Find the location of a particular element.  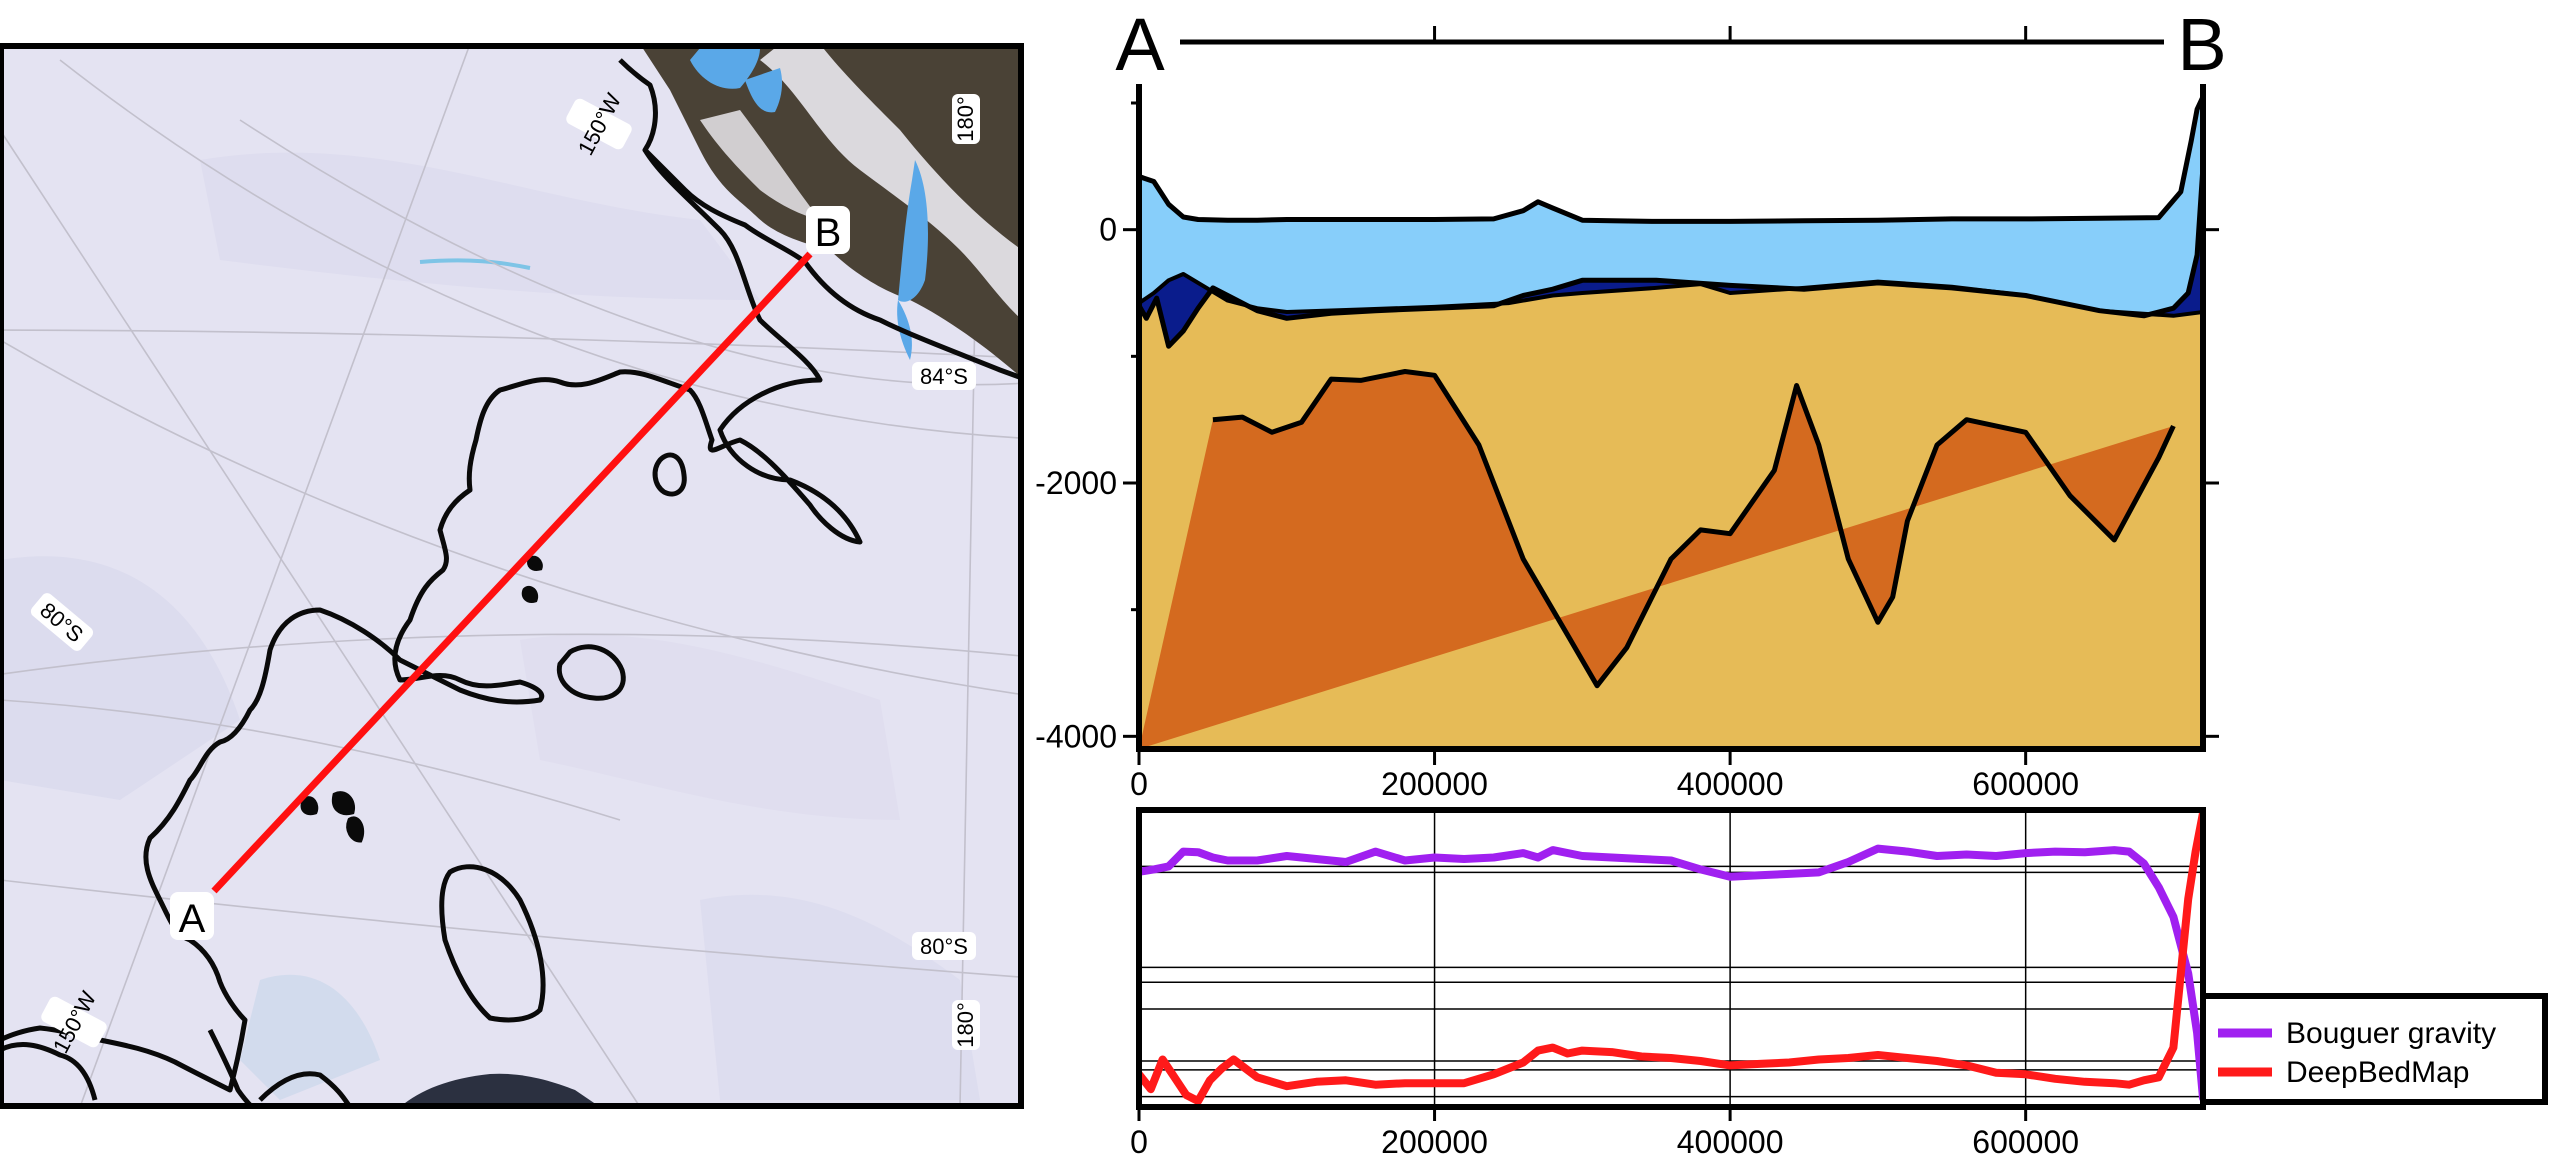

legend-label-bouguer-gravity: Bouguer gravity is located at coordinates (2391, 1033).